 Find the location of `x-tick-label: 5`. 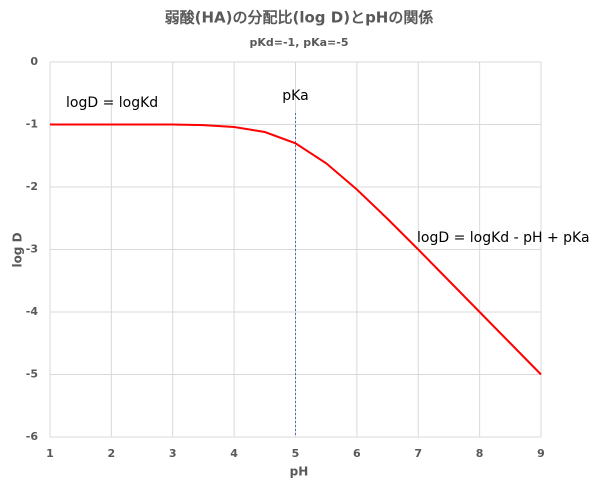

x-tick-label: 5 is located at coordinates (296, 453).